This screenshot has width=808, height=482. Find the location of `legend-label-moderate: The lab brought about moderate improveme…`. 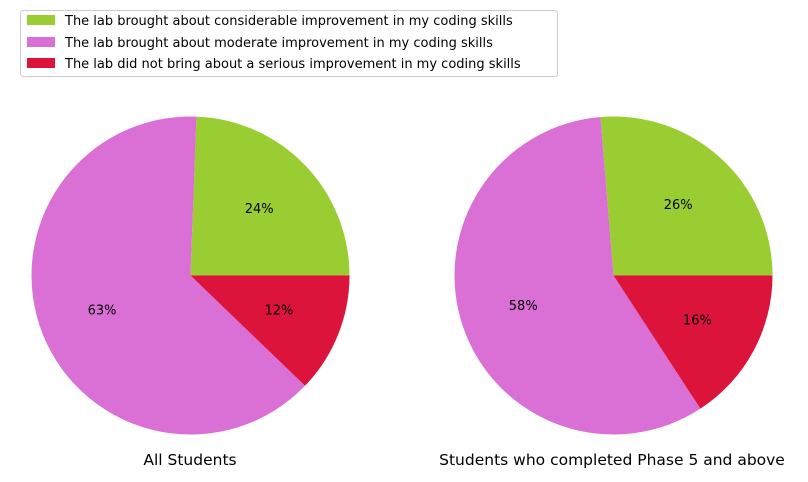

legend-label-moderate: The lab brought about moderate improveme… is located at coordinates (278, 43).